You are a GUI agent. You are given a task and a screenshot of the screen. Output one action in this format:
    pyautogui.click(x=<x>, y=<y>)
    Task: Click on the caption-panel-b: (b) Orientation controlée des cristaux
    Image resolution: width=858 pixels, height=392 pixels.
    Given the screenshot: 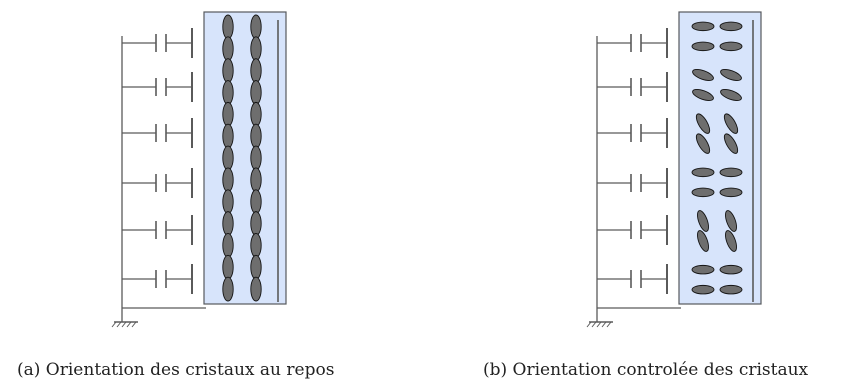 What is the action you would take?
    pyautogui.click(x=646, y=370)
    